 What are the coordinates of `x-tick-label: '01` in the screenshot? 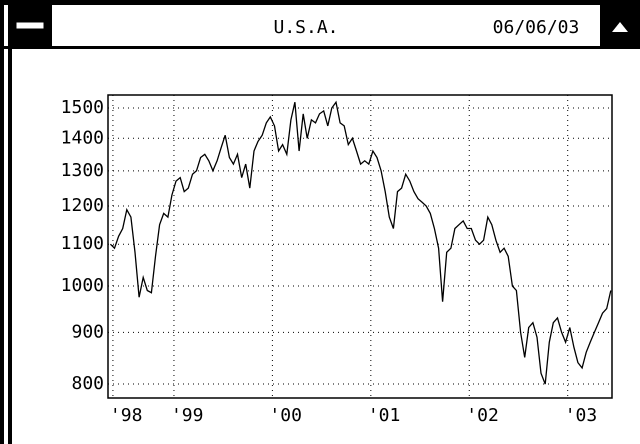 It's located at (384, 415).